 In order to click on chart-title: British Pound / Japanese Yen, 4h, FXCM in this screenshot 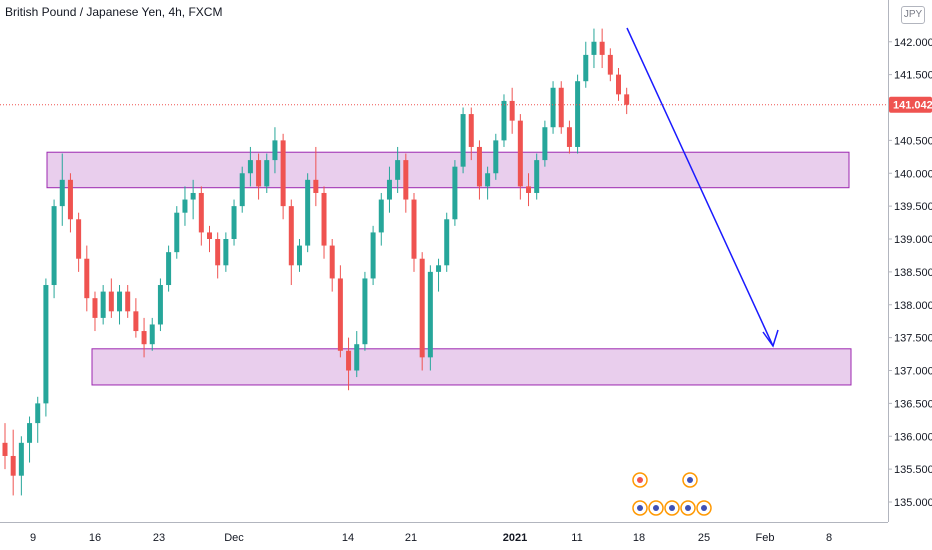, I will do `click(114, 12)`.